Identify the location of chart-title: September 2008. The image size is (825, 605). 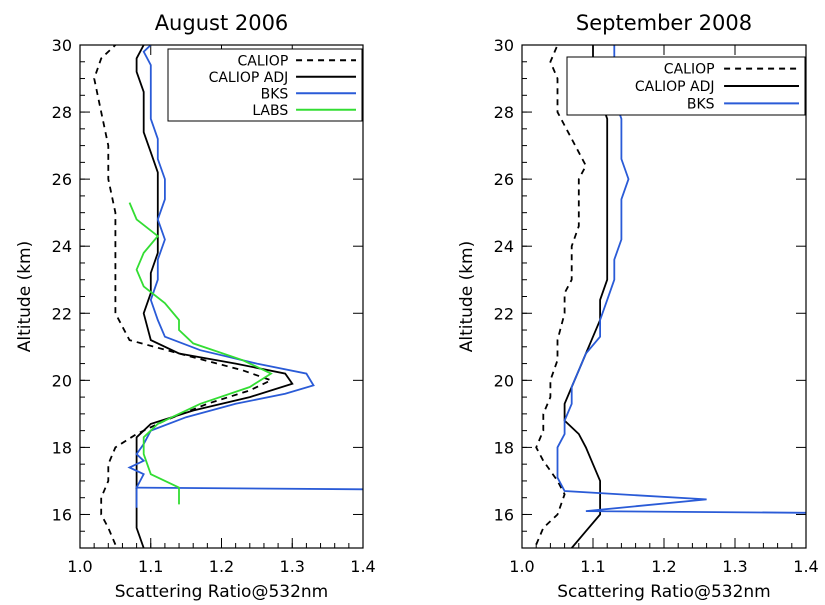
(664, 23).